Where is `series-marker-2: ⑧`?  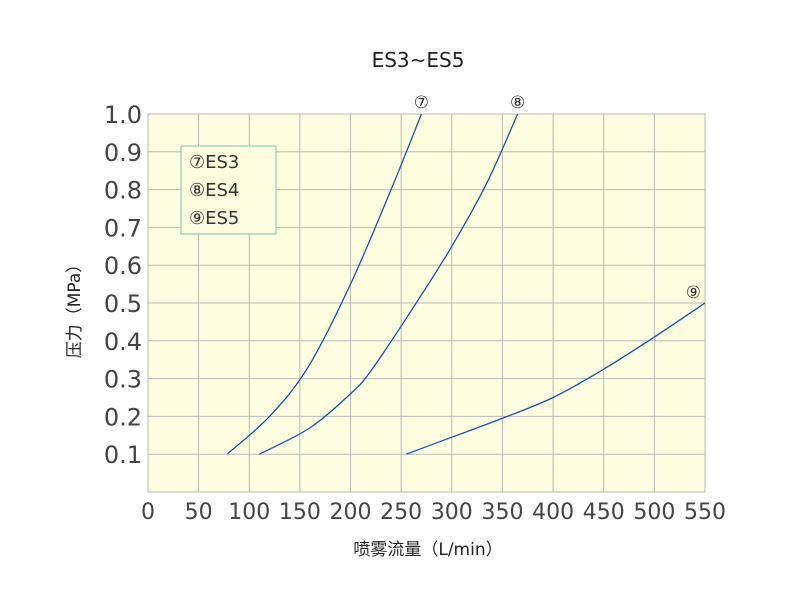
series-marker-2: ⑧ is located at coordinates (517, 103).